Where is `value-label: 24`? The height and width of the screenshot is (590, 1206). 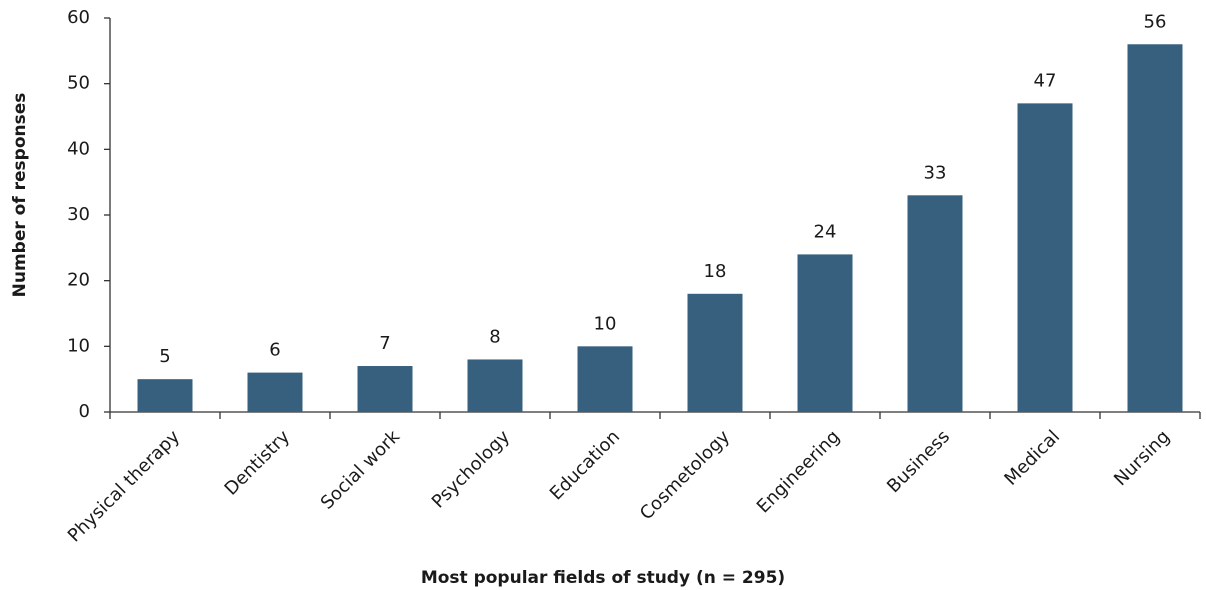 value-label: 24 is located at coordinates (825, 231).